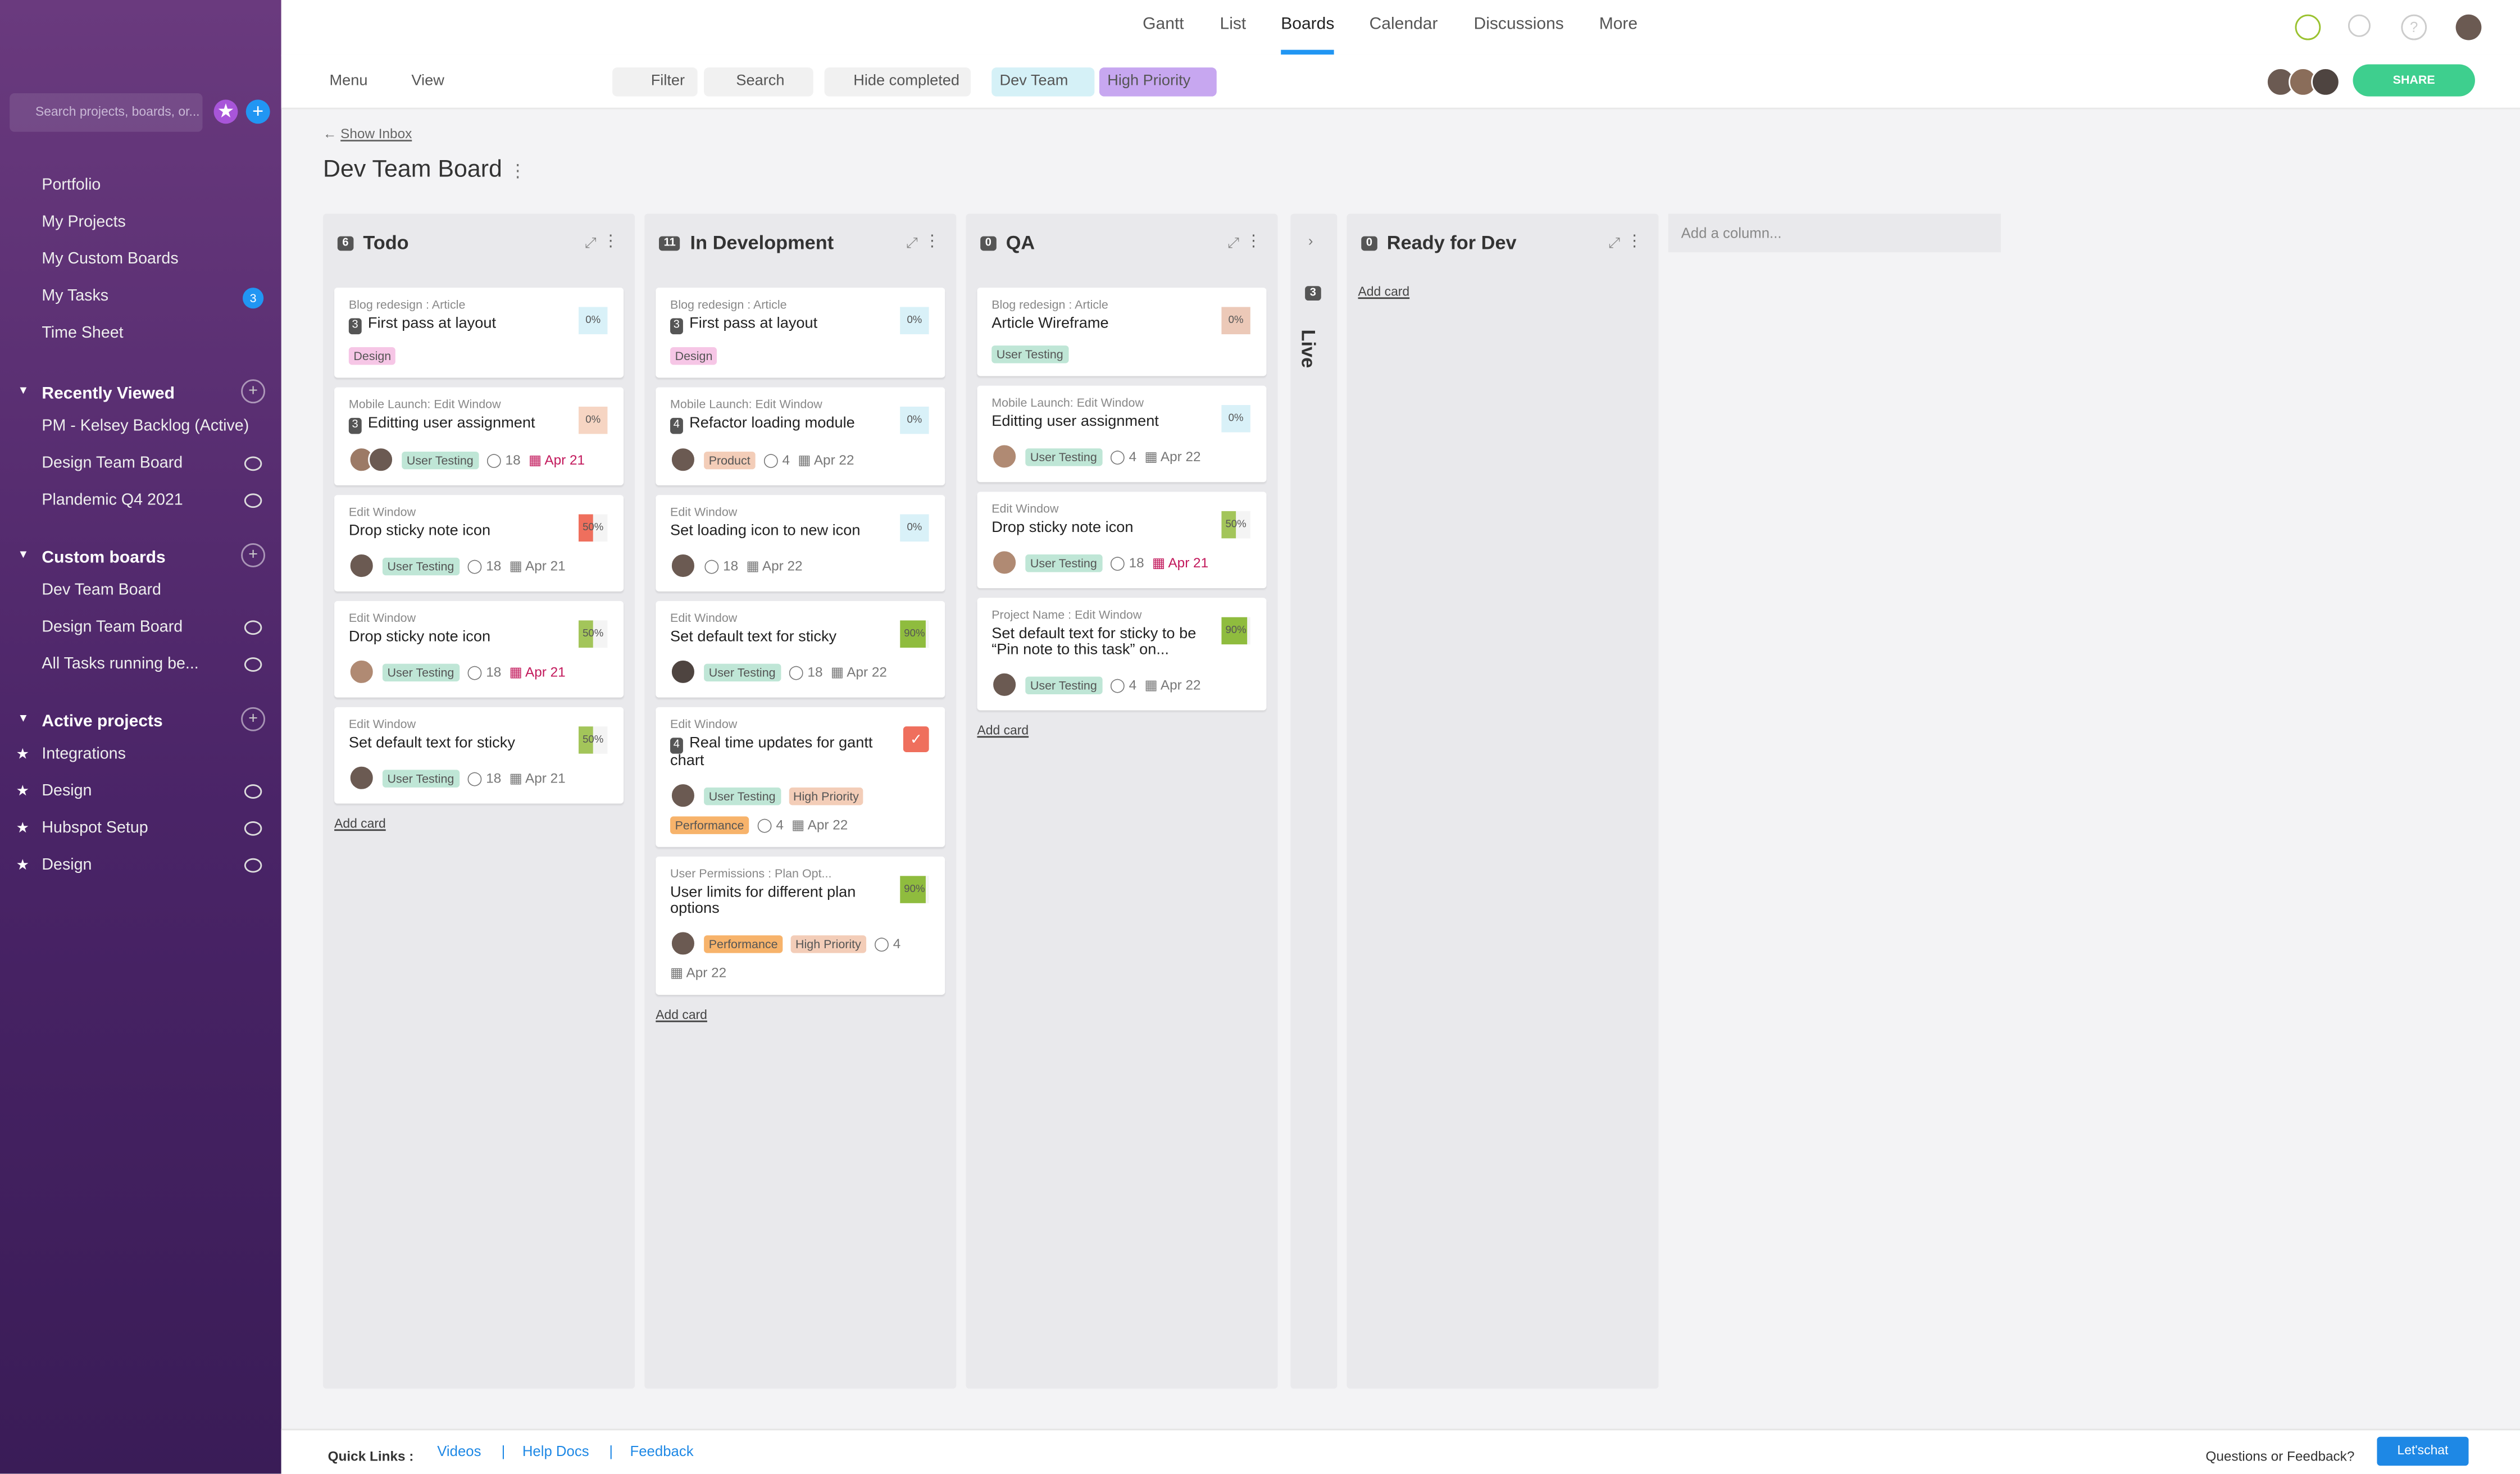 The image size is (2520, 1474). What do you see at coordinates (2414, 80) in the screenshot?
I see `share-button: SHARE` at bounding box center [2414, 80].